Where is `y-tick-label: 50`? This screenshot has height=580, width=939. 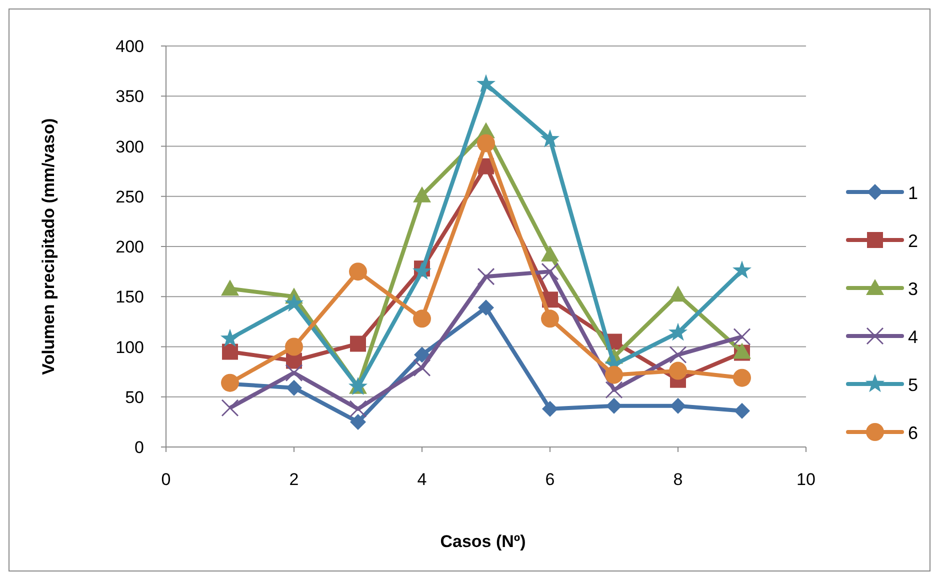
y-tick-label: 50 is located at coordinates (134, 397).